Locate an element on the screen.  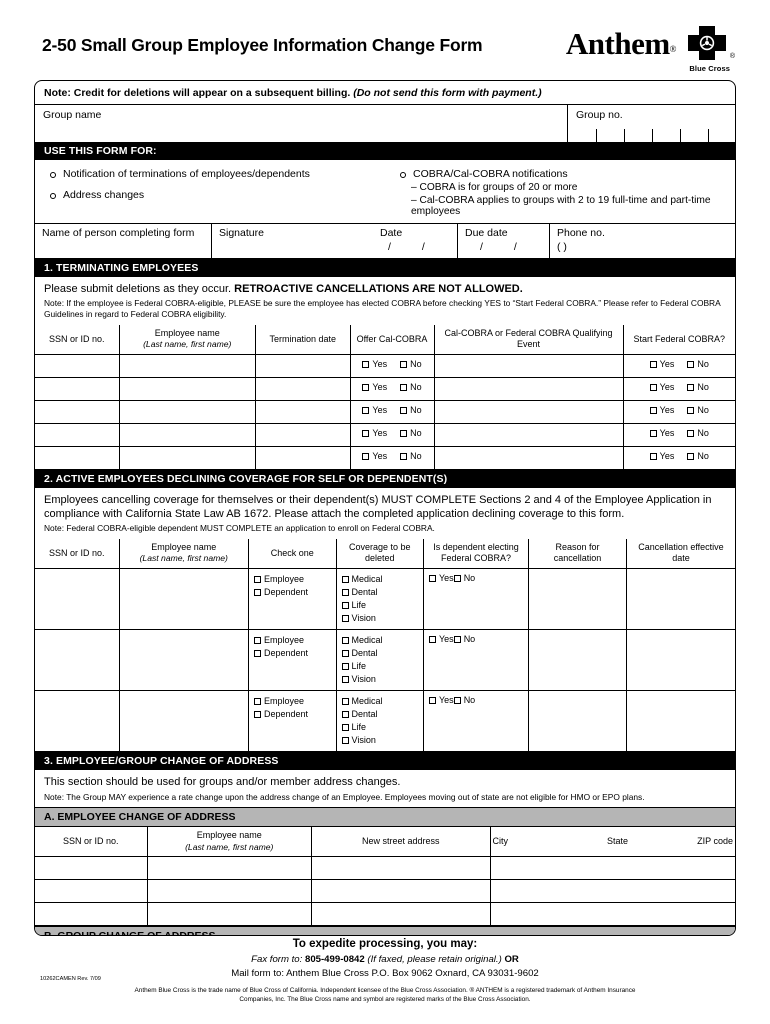
checkbox-vision is located at coordinates (345, 618).